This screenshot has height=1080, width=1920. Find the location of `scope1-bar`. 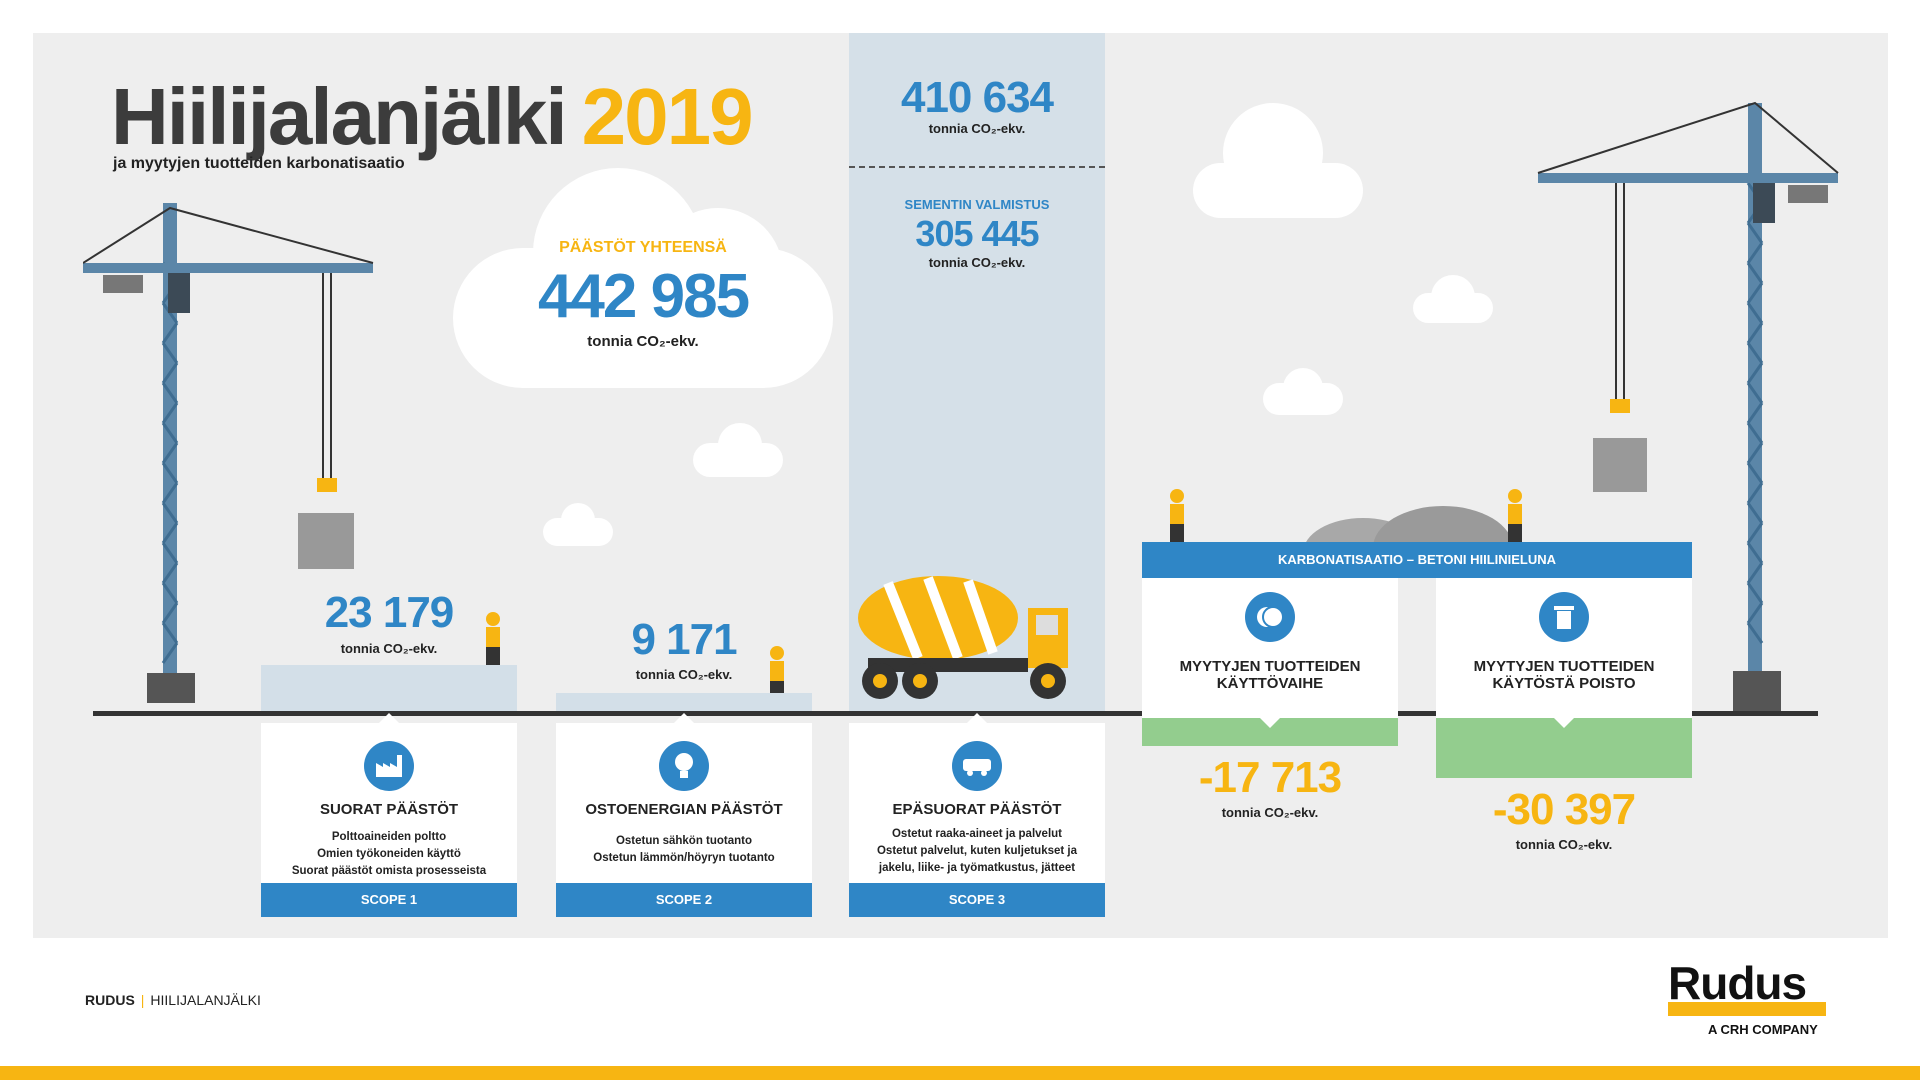

scope1-bar is located at coordinates (389, 689).